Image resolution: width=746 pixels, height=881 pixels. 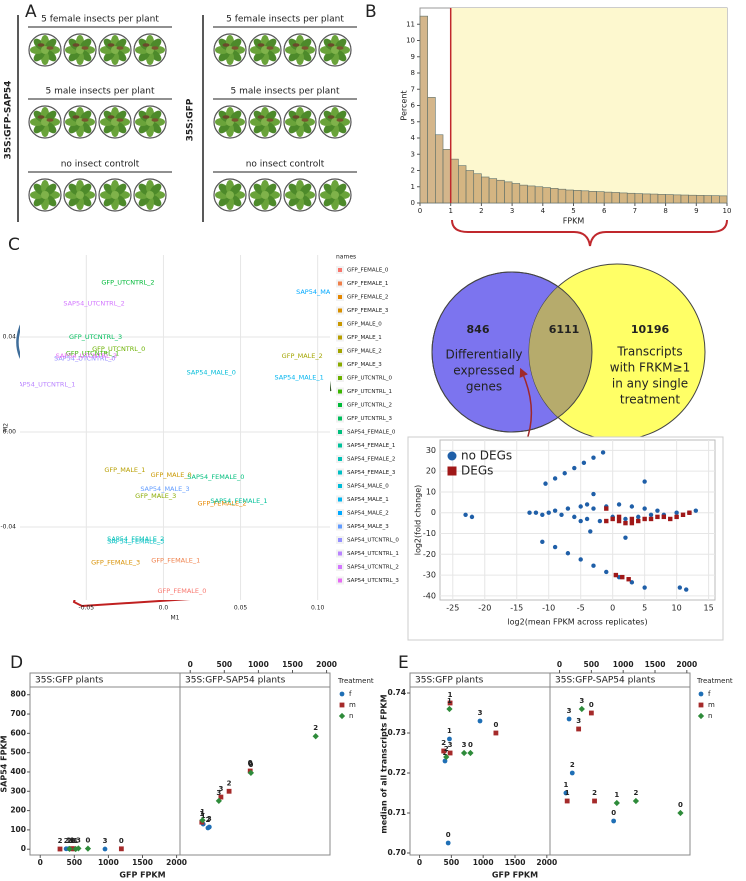 What do you see at coordinates (384, 763) in the screenshot?
I see `y-axis-label: median of all transcripts FPKM` at bounding box center [384, 763].